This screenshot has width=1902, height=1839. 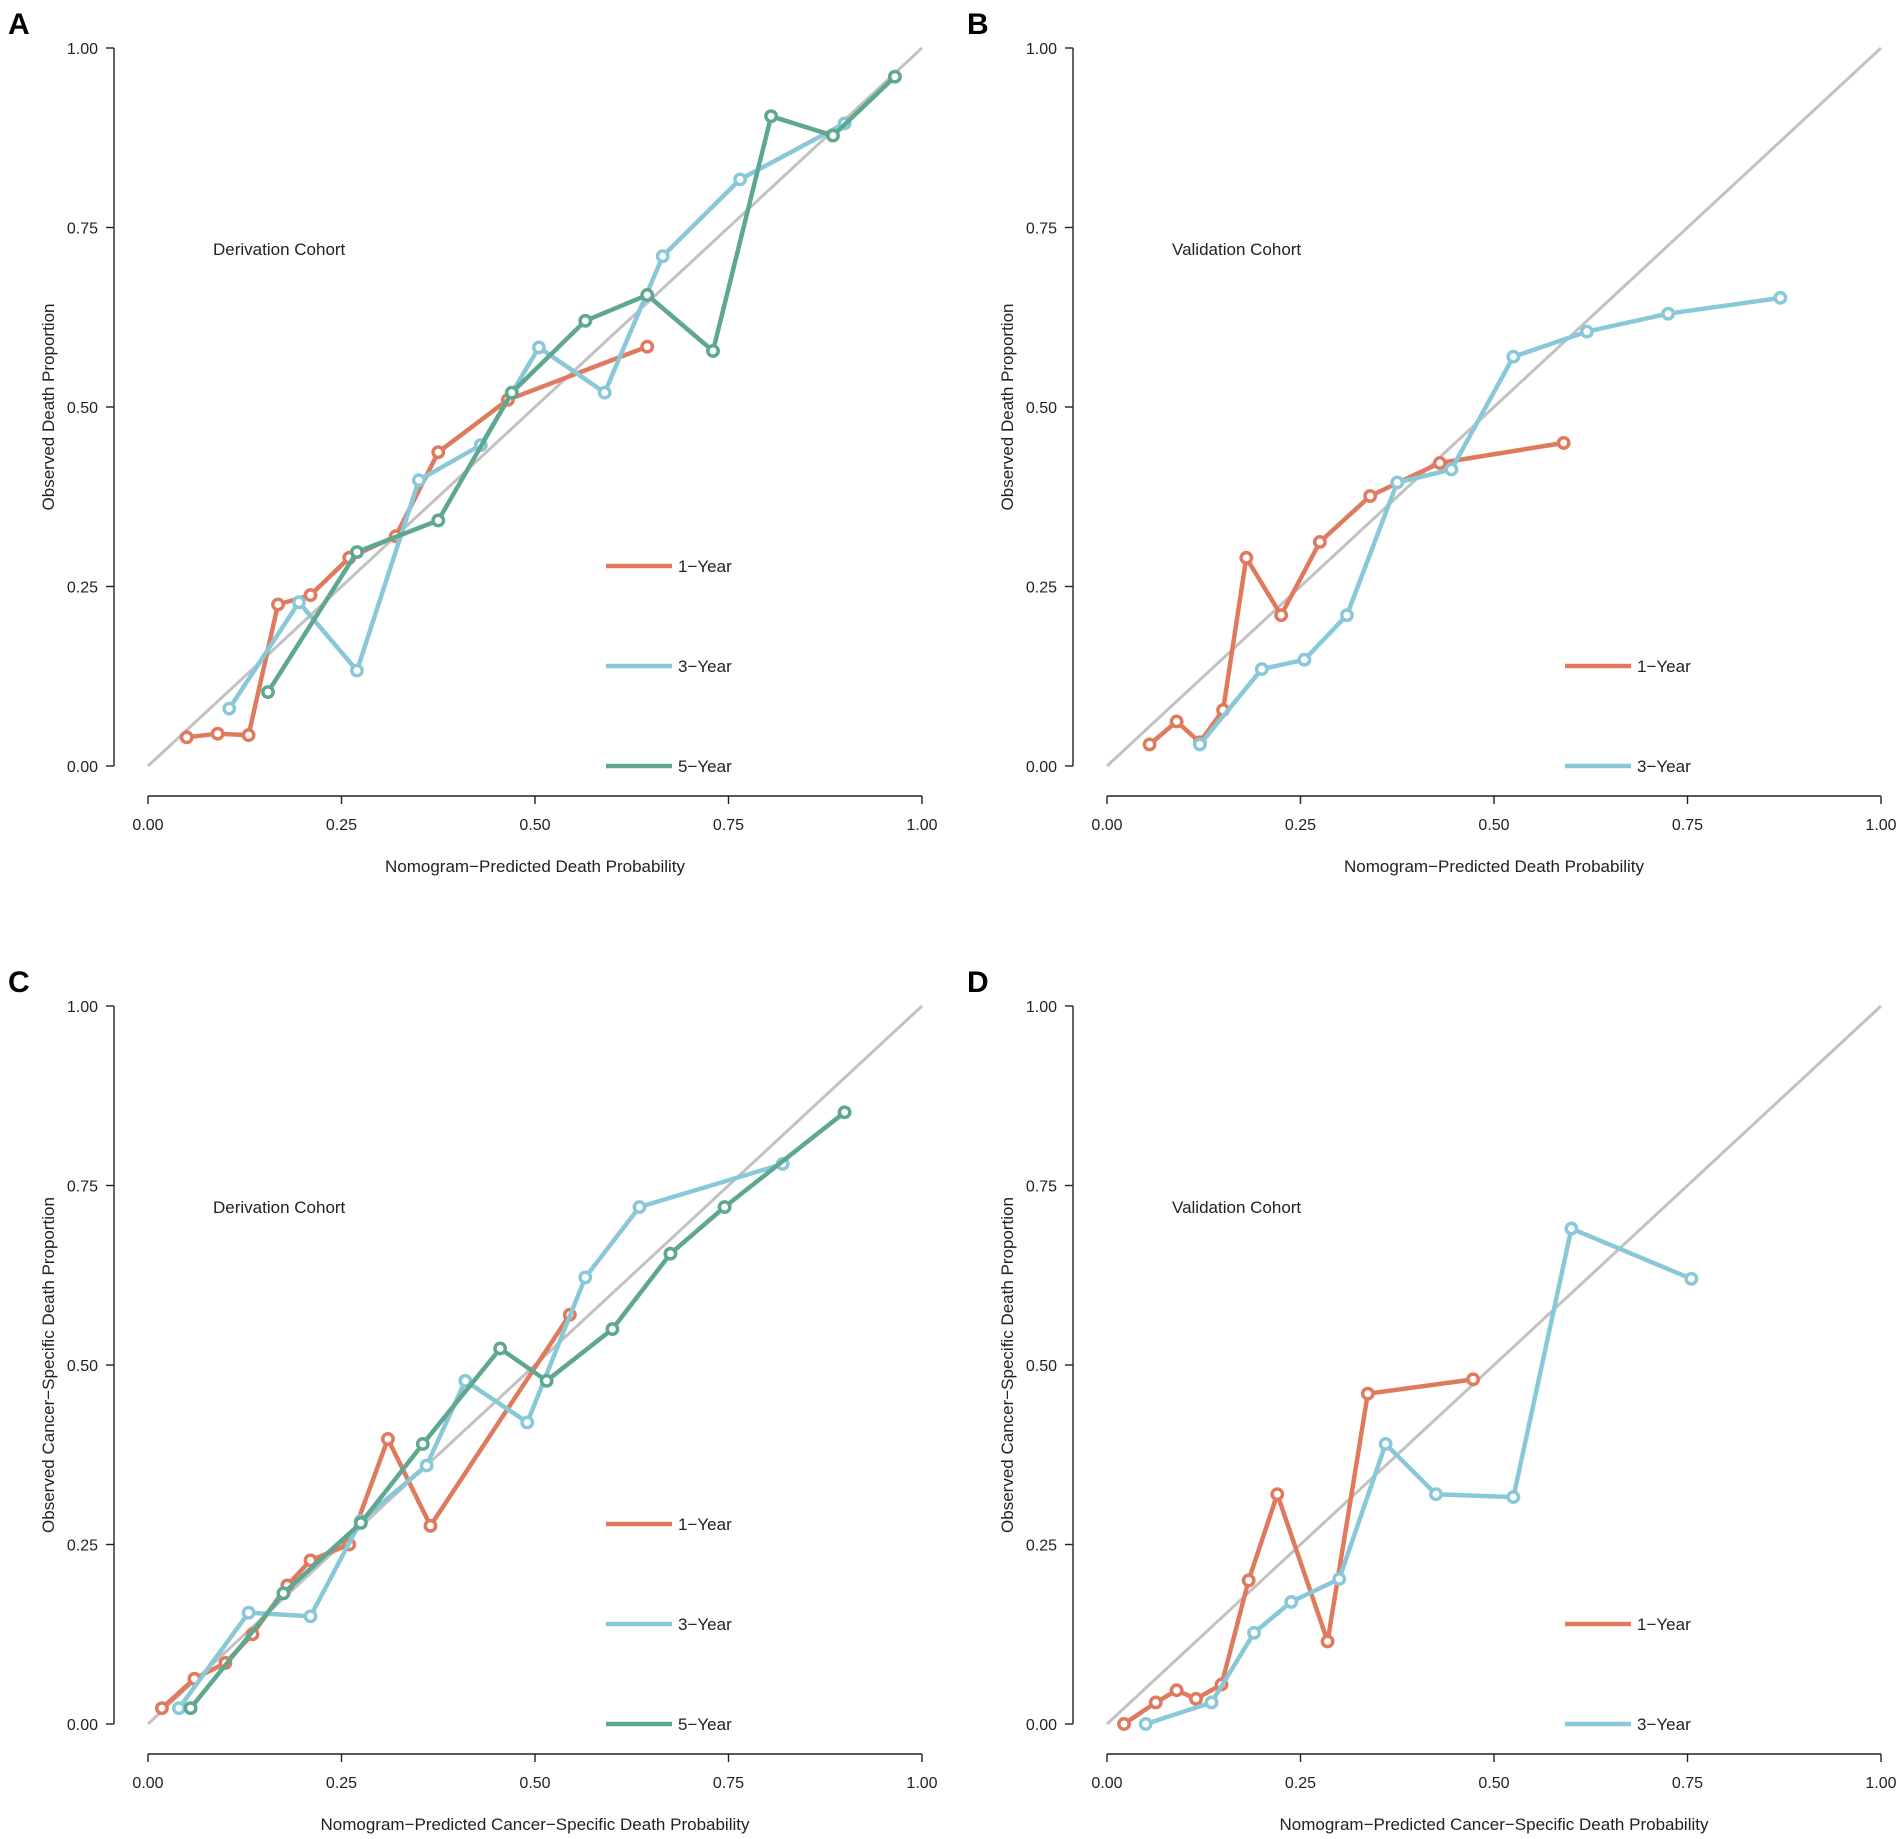 I want to click on x-tick-label: 0.25, so click(x=1300, y=825).